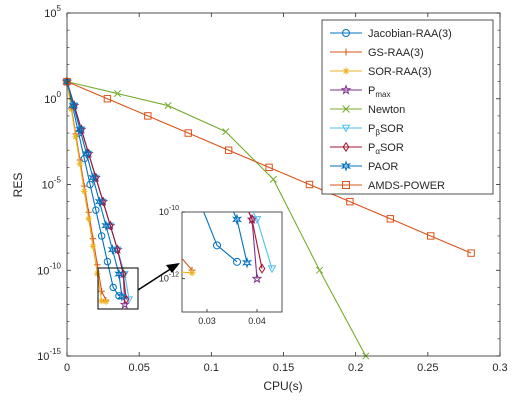 The image size is (514, 403). Describe the element at coordinates (367, 130) in the screenshot. I see `legend-item: PβSOR` at that location.